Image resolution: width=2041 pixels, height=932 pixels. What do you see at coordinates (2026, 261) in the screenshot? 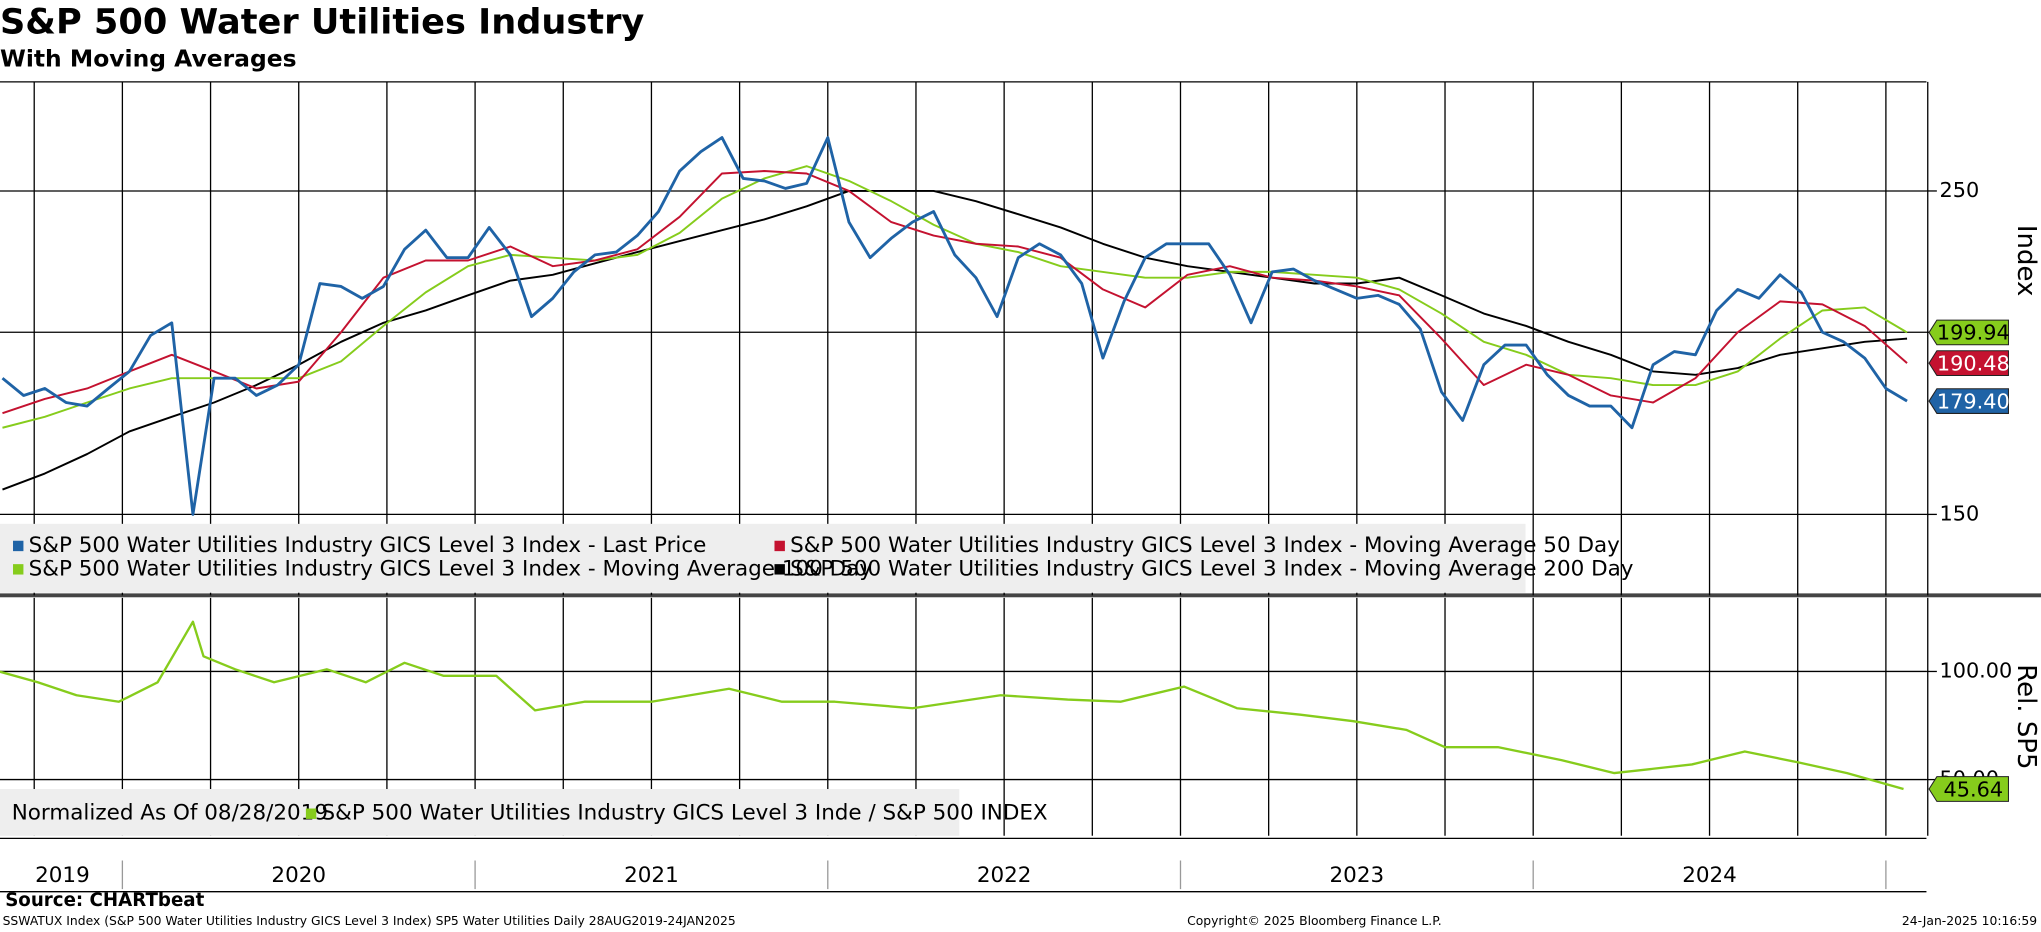
I see `y-axis-label: Index` at bounding box center [2026, 261].